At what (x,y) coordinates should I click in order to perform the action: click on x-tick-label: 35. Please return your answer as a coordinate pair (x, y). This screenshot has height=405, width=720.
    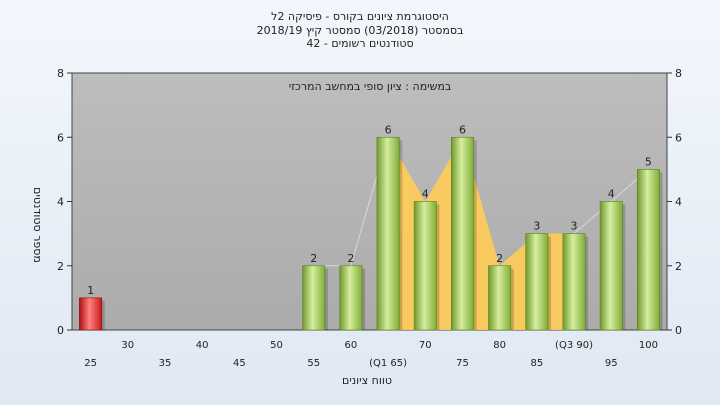
    Looking at the image, I should click on (165, 363).